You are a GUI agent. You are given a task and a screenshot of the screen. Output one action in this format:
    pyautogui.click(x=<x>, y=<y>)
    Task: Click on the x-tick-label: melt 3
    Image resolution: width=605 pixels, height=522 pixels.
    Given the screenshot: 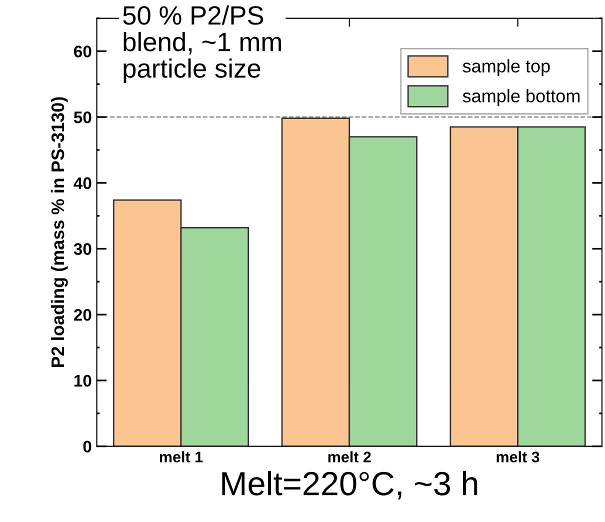 What is the action you would take?
    pyautogui.click(x=518, y=456)
    